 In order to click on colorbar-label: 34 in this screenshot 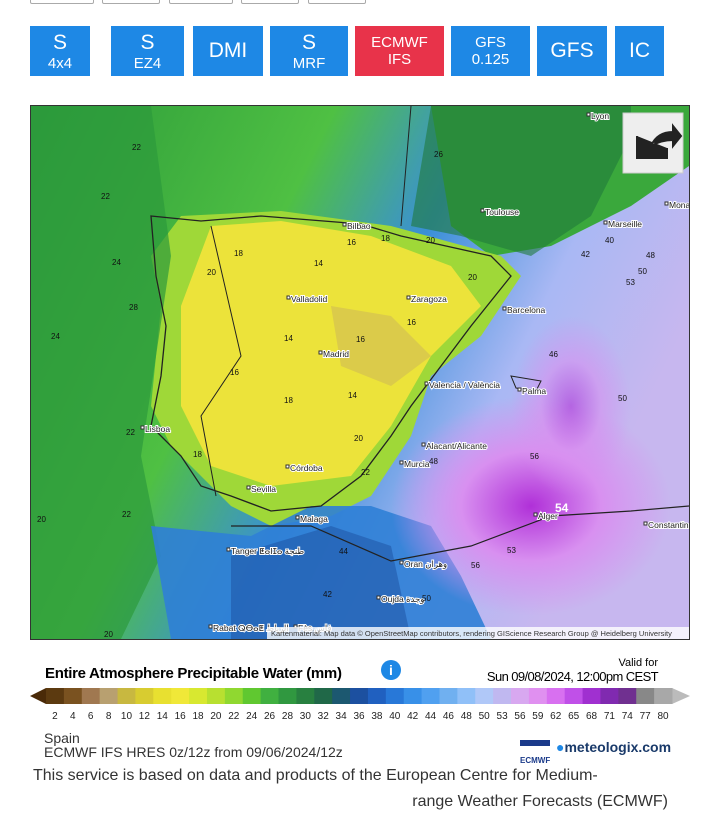, I will do `click(342, 716)`.